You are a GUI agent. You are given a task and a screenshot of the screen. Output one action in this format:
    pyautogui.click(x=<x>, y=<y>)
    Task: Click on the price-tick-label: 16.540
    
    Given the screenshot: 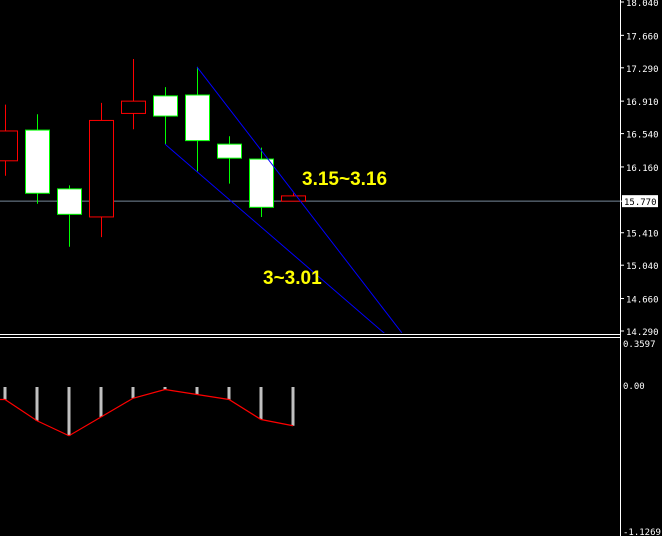 What is the action you would take?
    pyautogui.click(x=642, y=136)
    